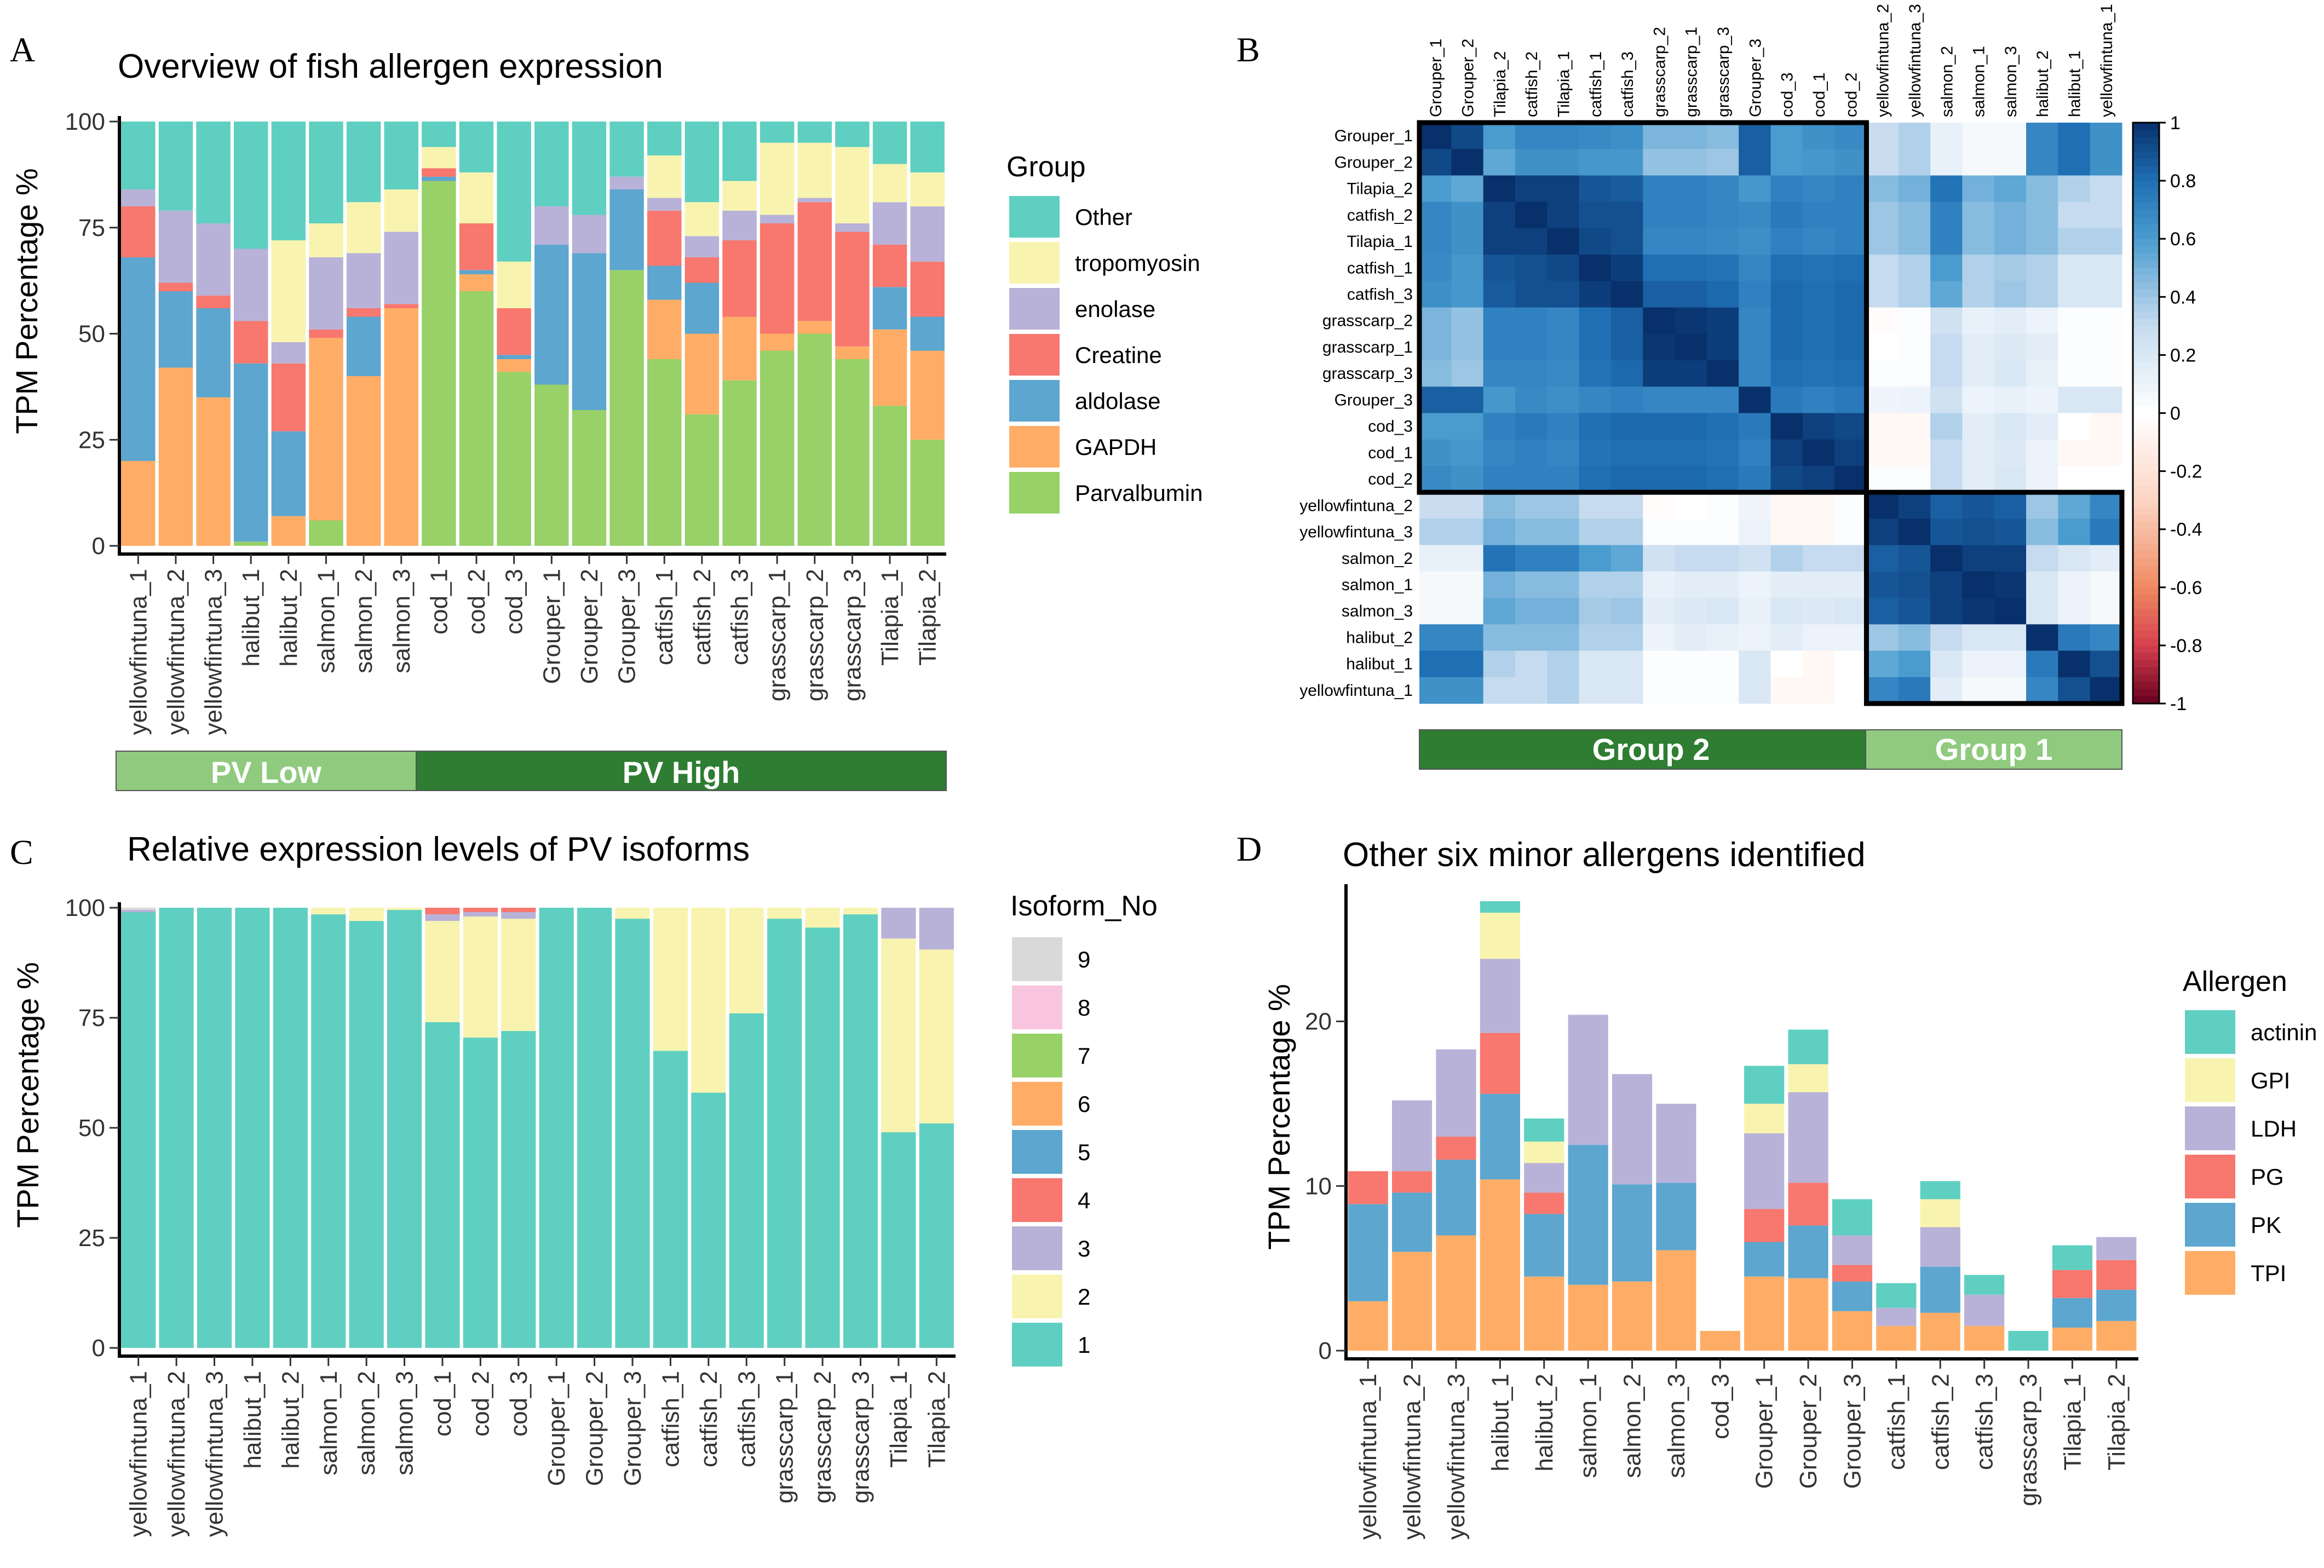  Describe the element at coordinates (632, 1428) in the screenshot. I see `x-tick-label: Grouper_3` at that location.